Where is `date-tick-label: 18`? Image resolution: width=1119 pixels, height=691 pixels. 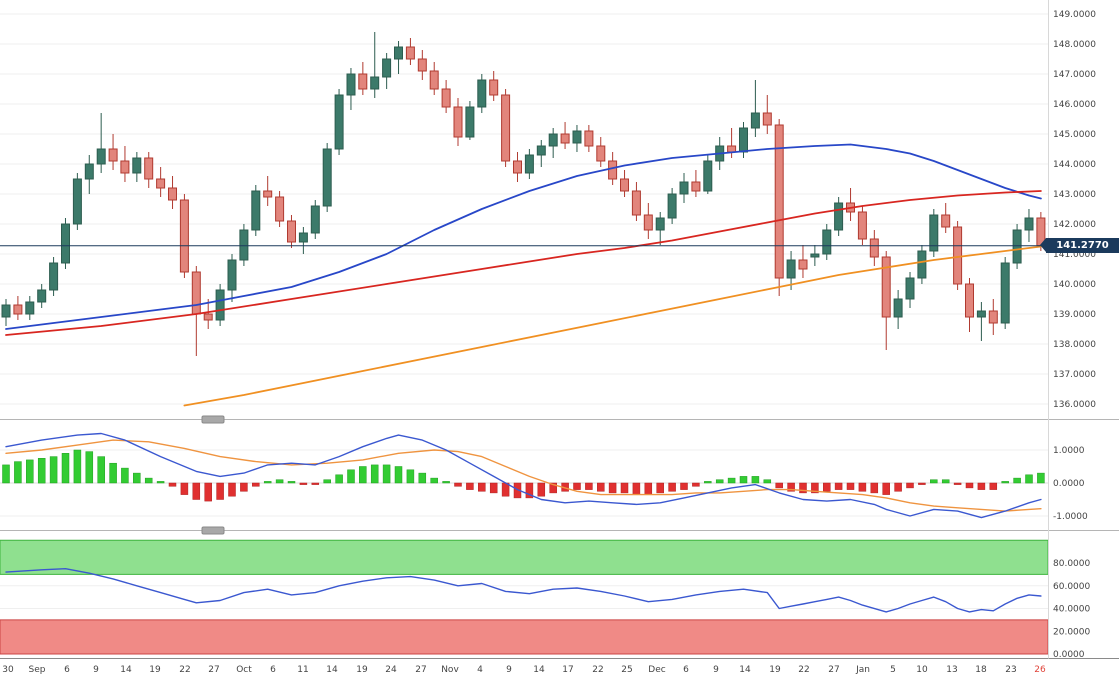 date-tick-label: 18 is located at coordinates (981, 670).